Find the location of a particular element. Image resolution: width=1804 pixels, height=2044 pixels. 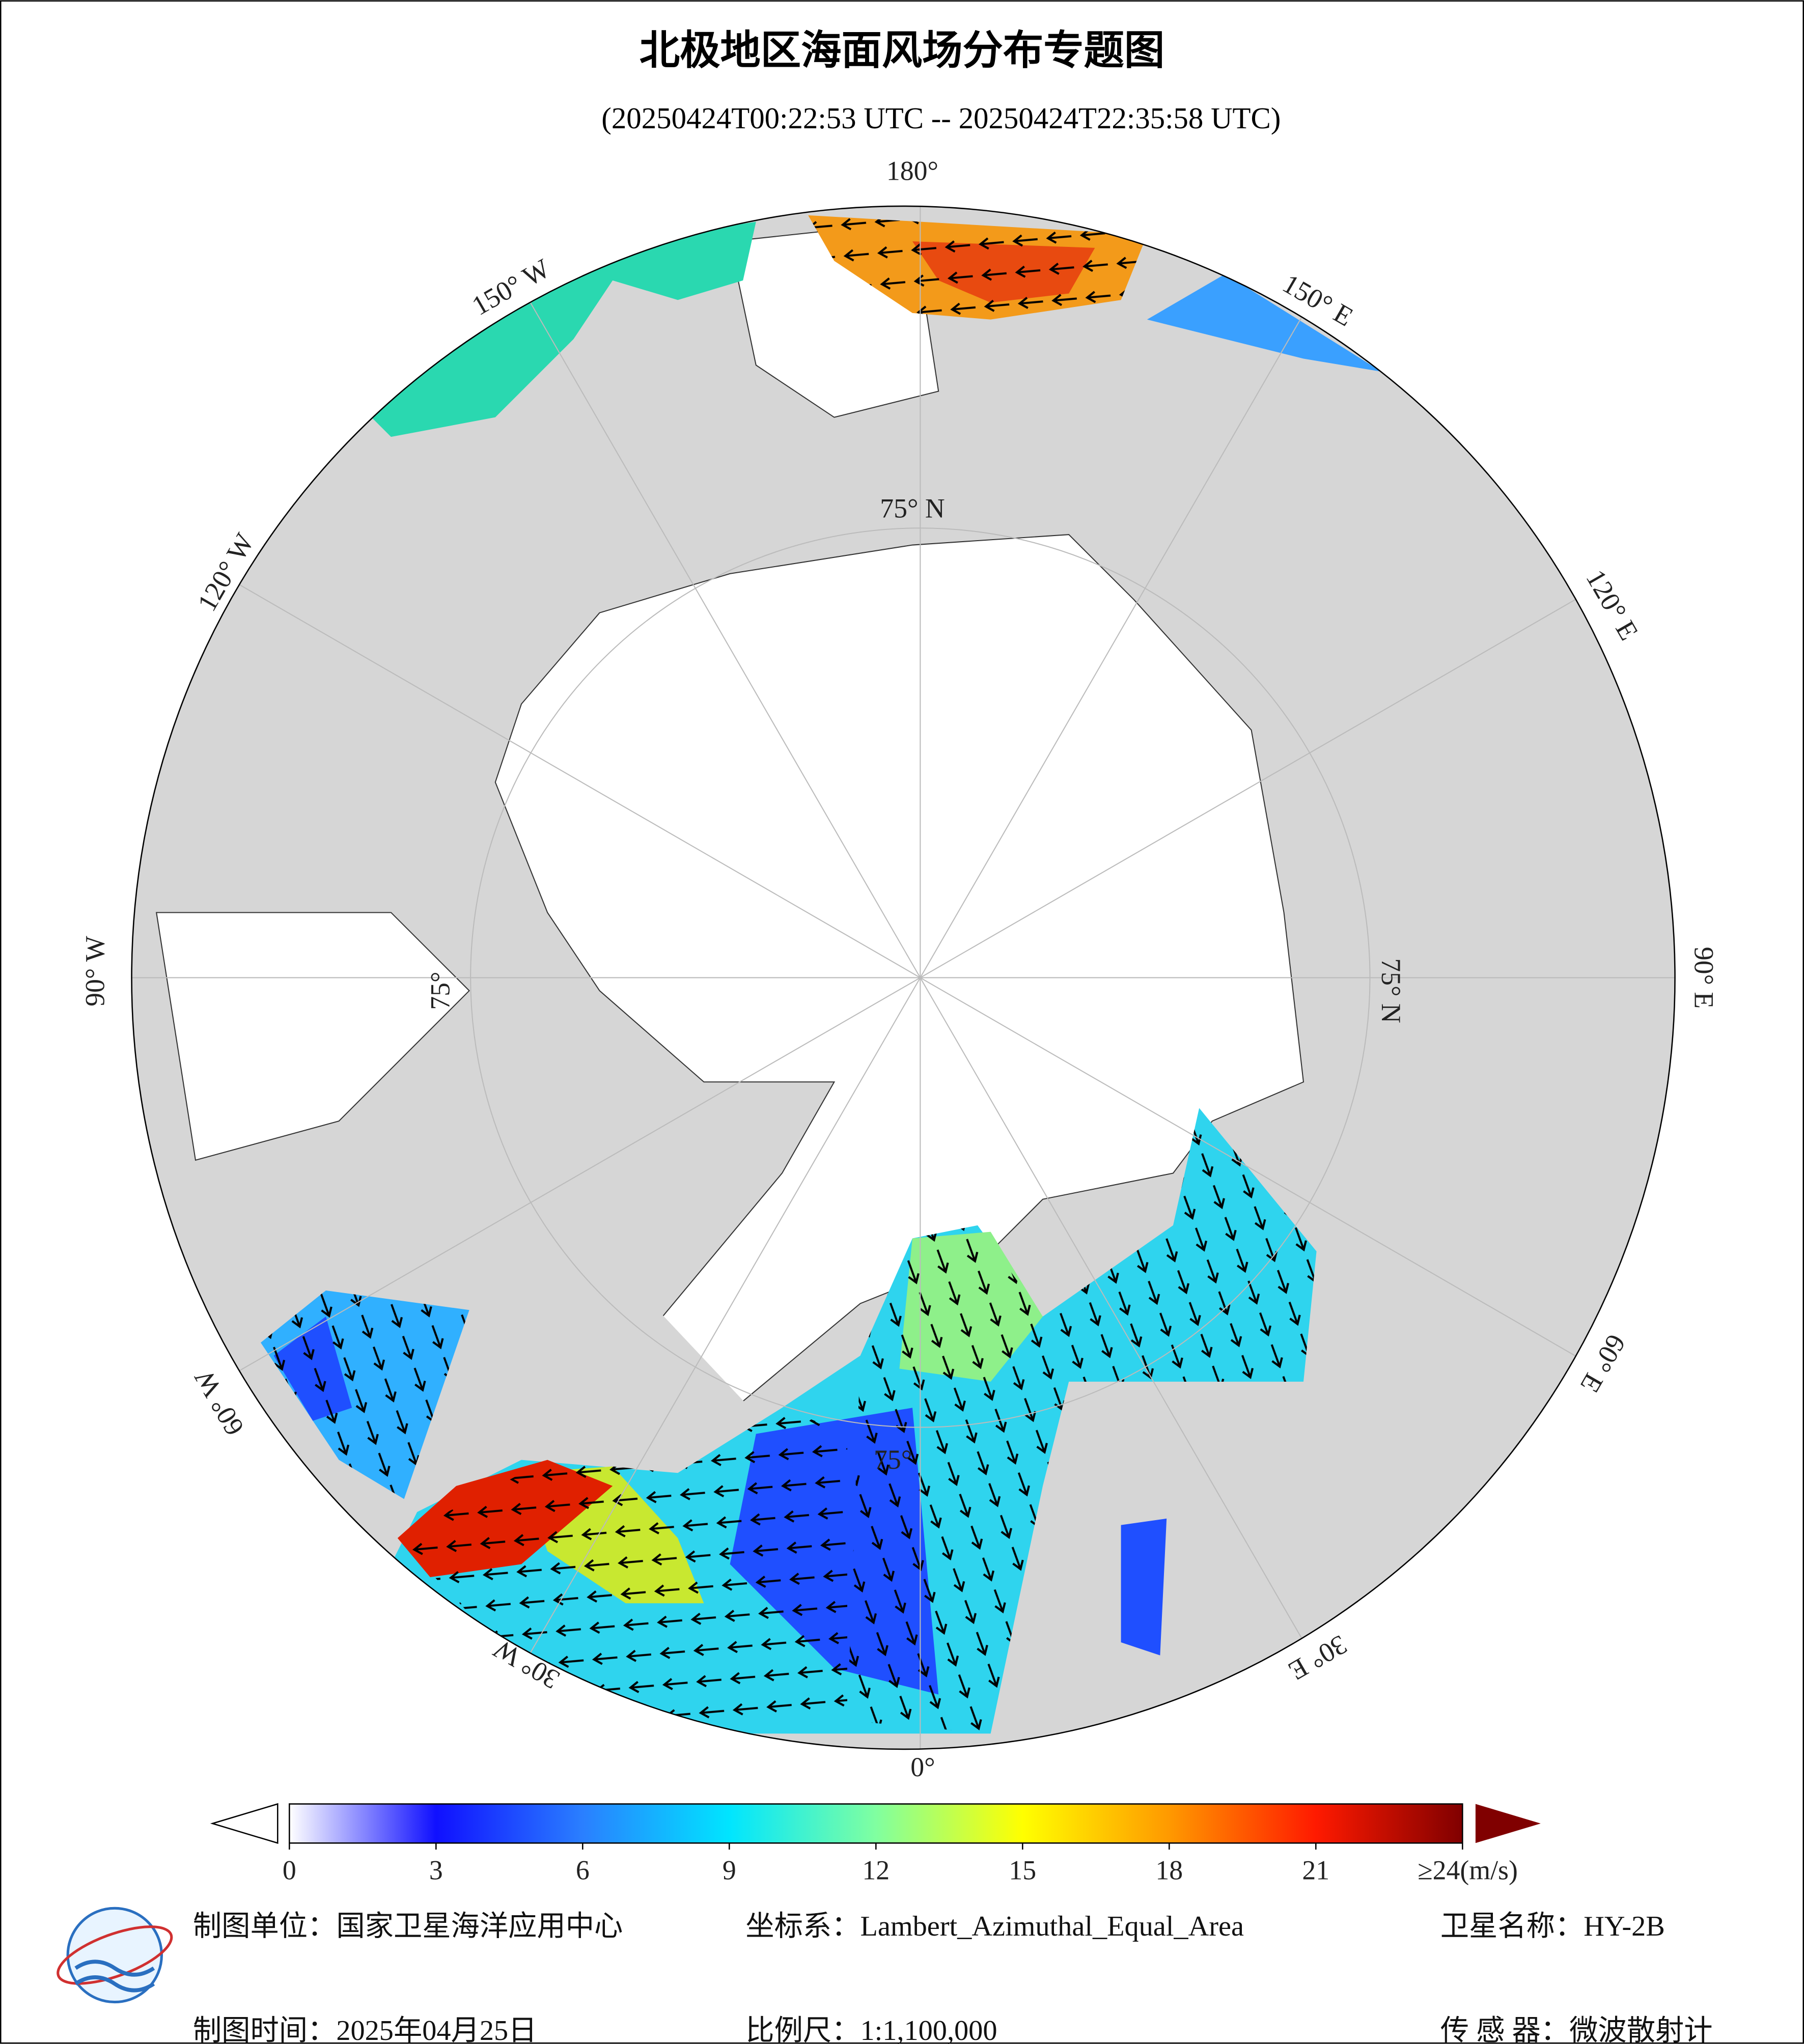

colorbar-tick-label: 9 is located at coordinates (729, 1870).